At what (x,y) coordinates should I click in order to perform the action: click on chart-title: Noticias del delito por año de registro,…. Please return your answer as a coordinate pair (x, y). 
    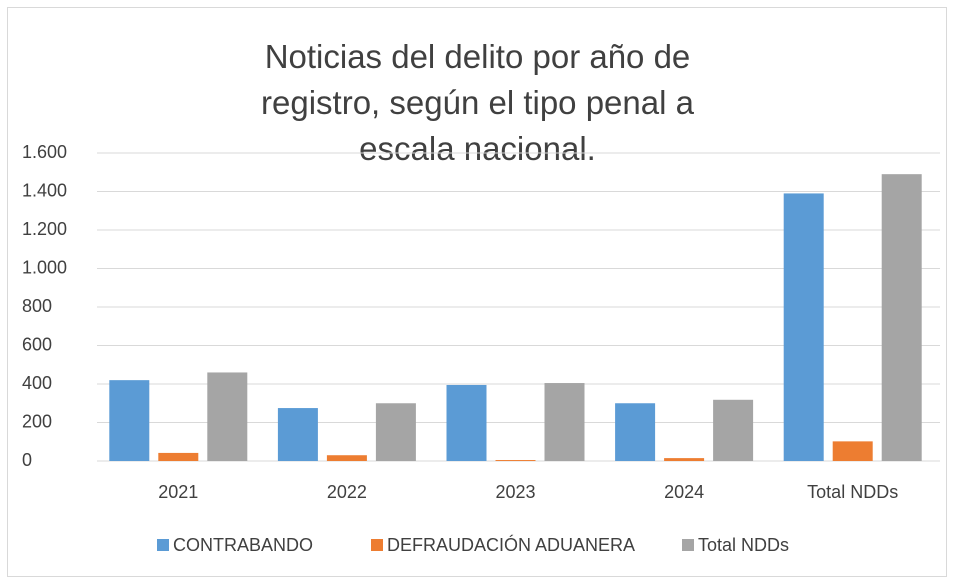
    Looking at the image, I should click on (477, 102).